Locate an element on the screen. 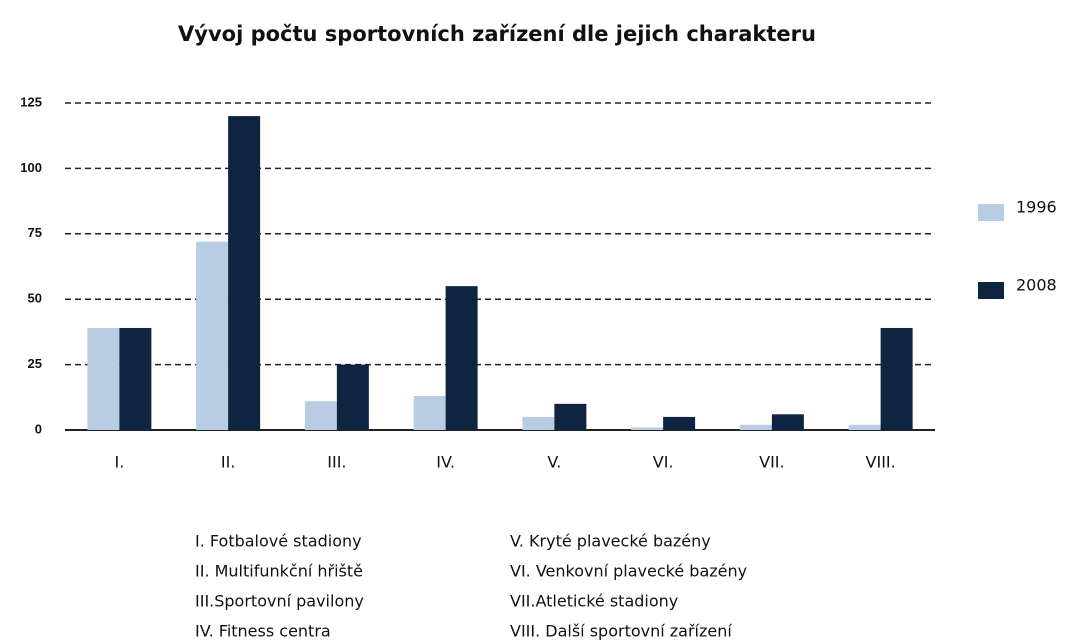 This screenshot has width=1074, height=642. legend-label: 1996 is located at coordinates (1036, 207).